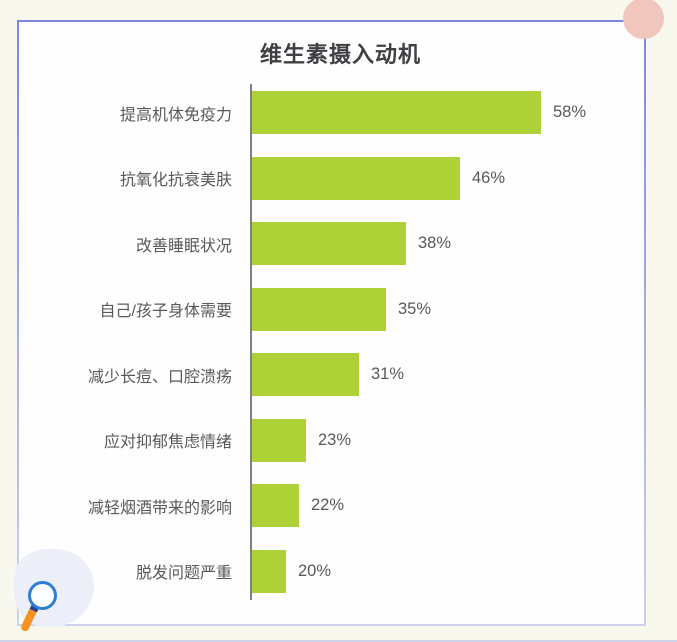  Describe the element at coordinates (448, 375) in the screenshot. I see `bar-zone: 31%` at that location.